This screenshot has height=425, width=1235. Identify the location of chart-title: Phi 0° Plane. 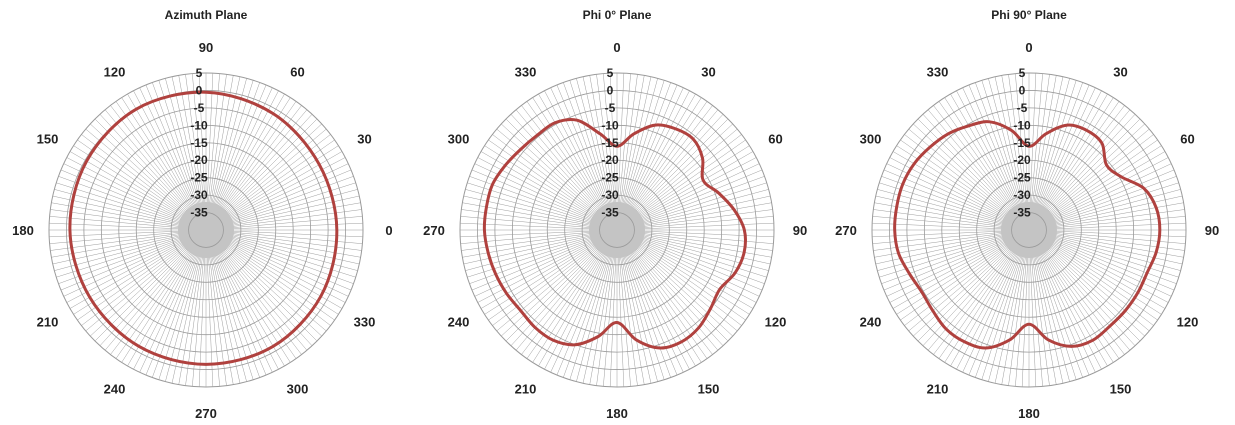
(617, 15).